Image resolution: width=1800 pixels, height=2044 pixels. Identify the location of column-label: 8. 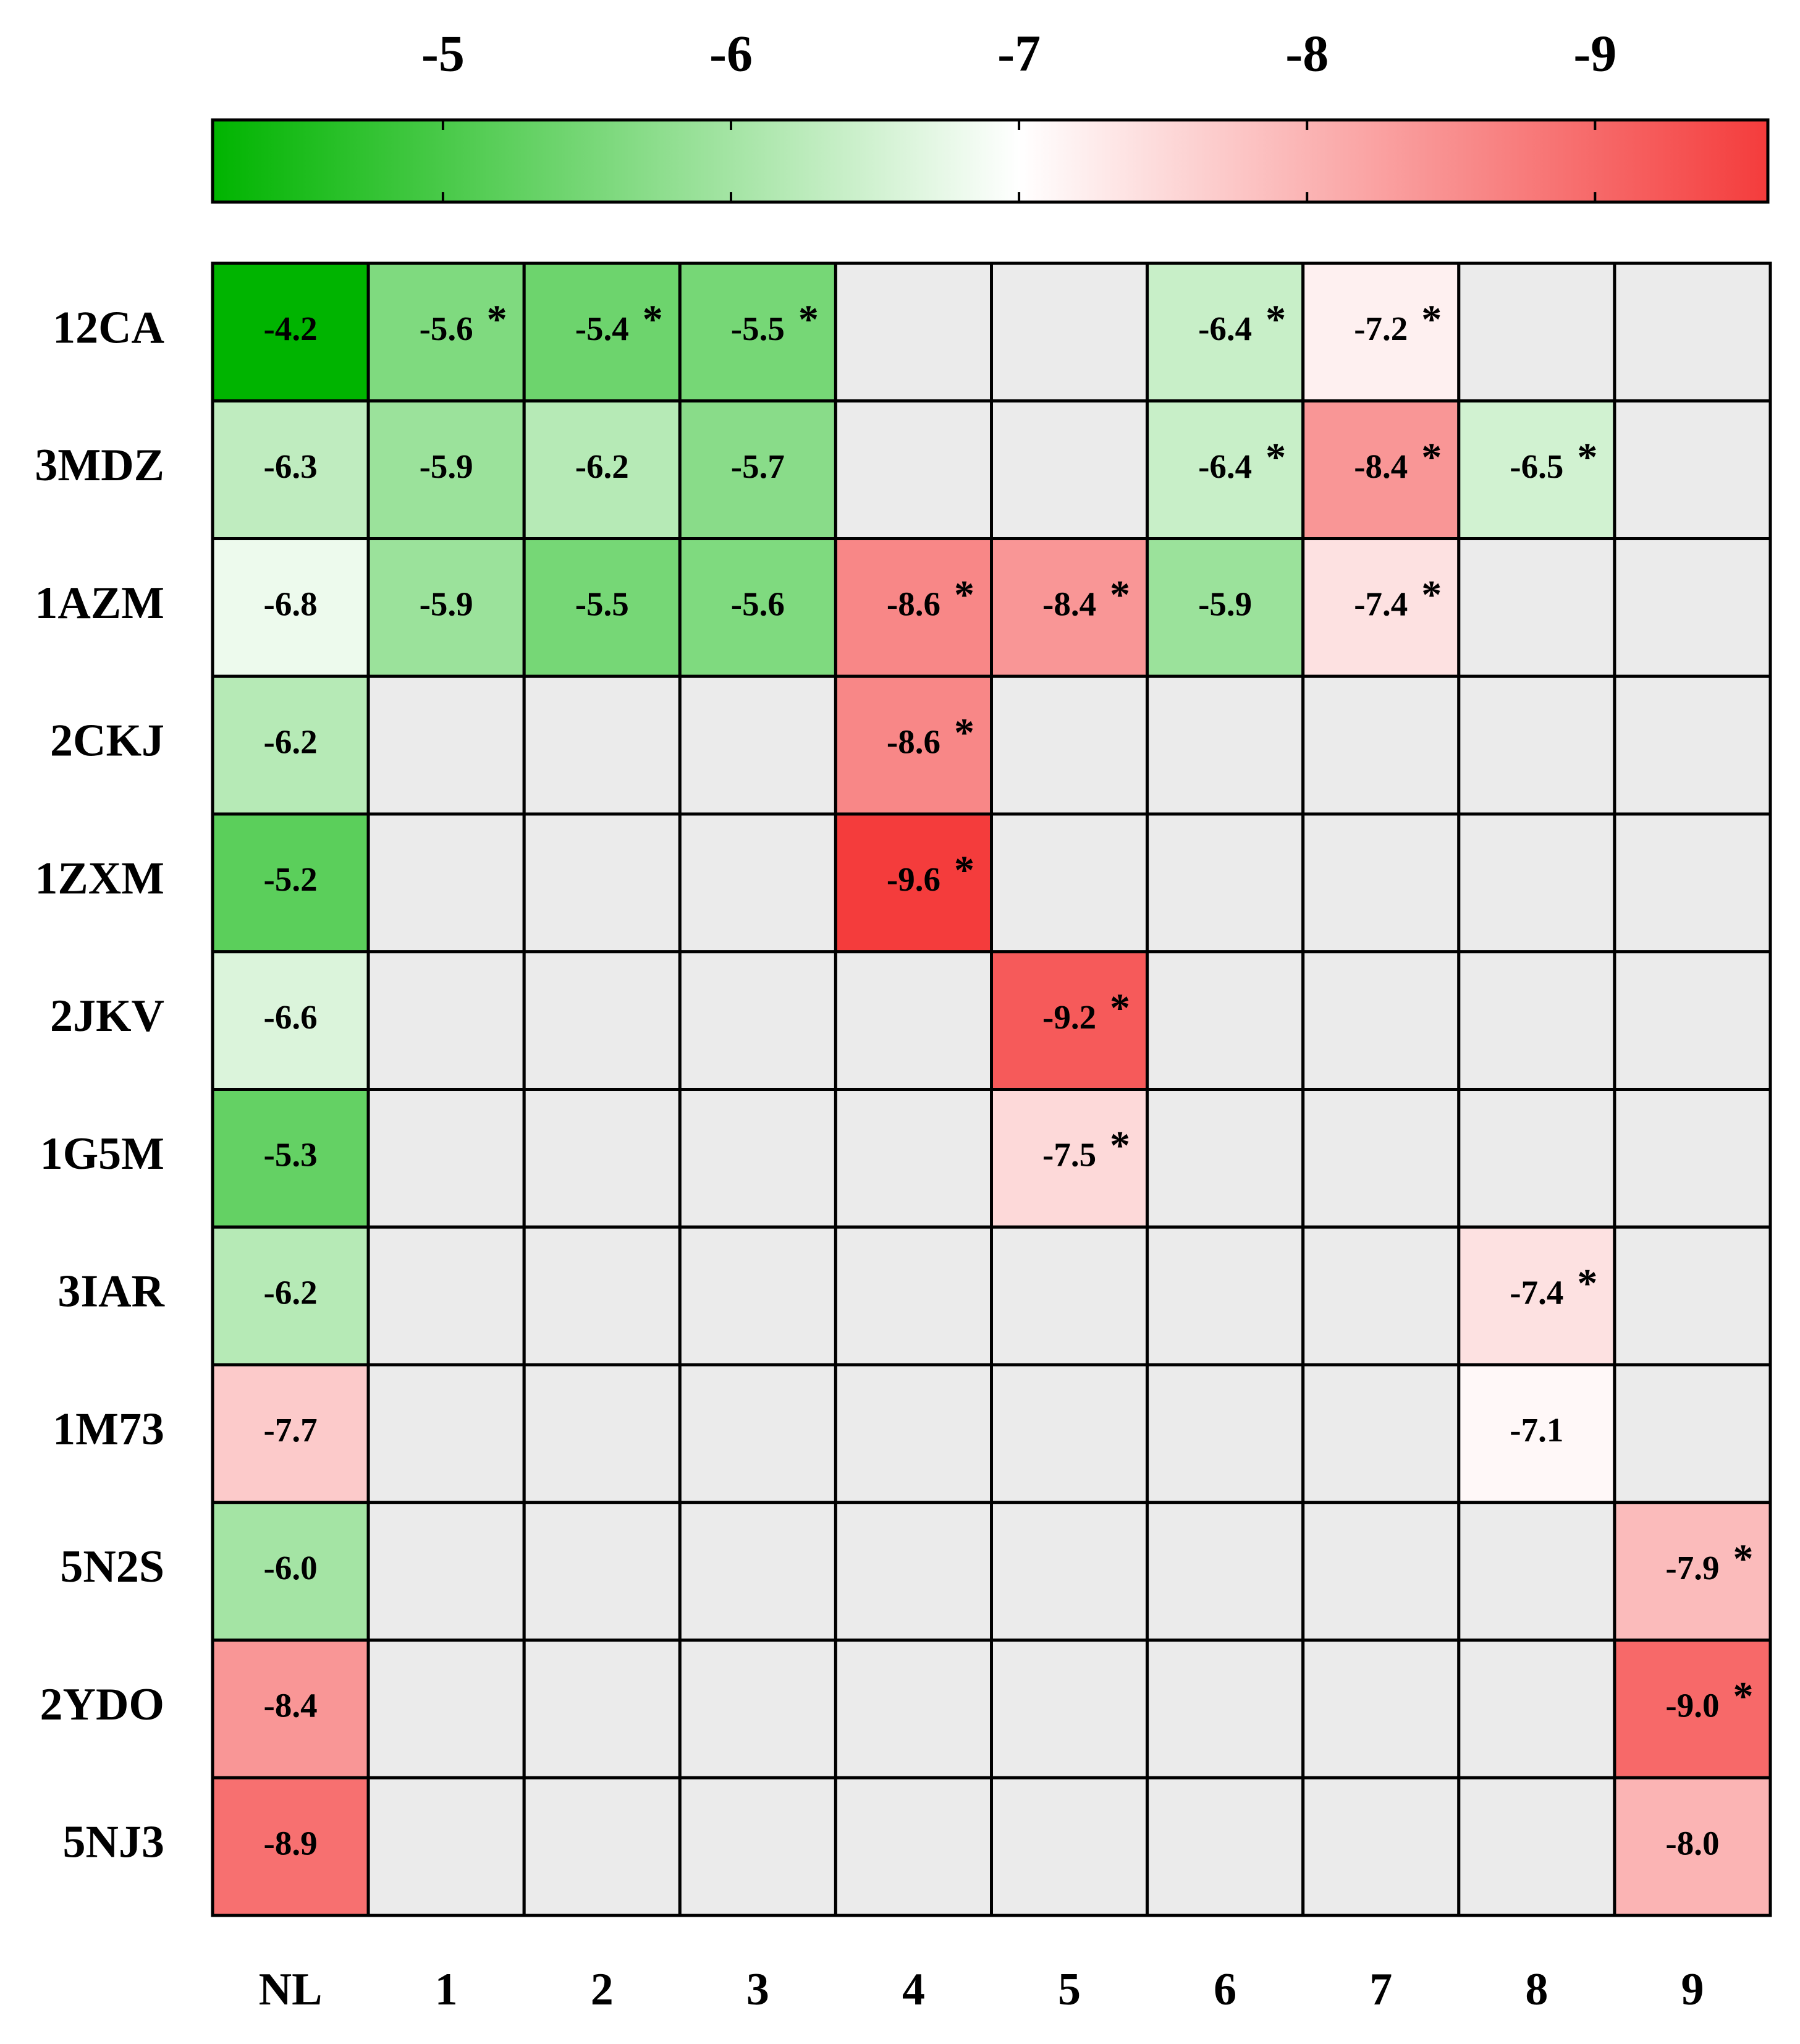
(1536, 1989).